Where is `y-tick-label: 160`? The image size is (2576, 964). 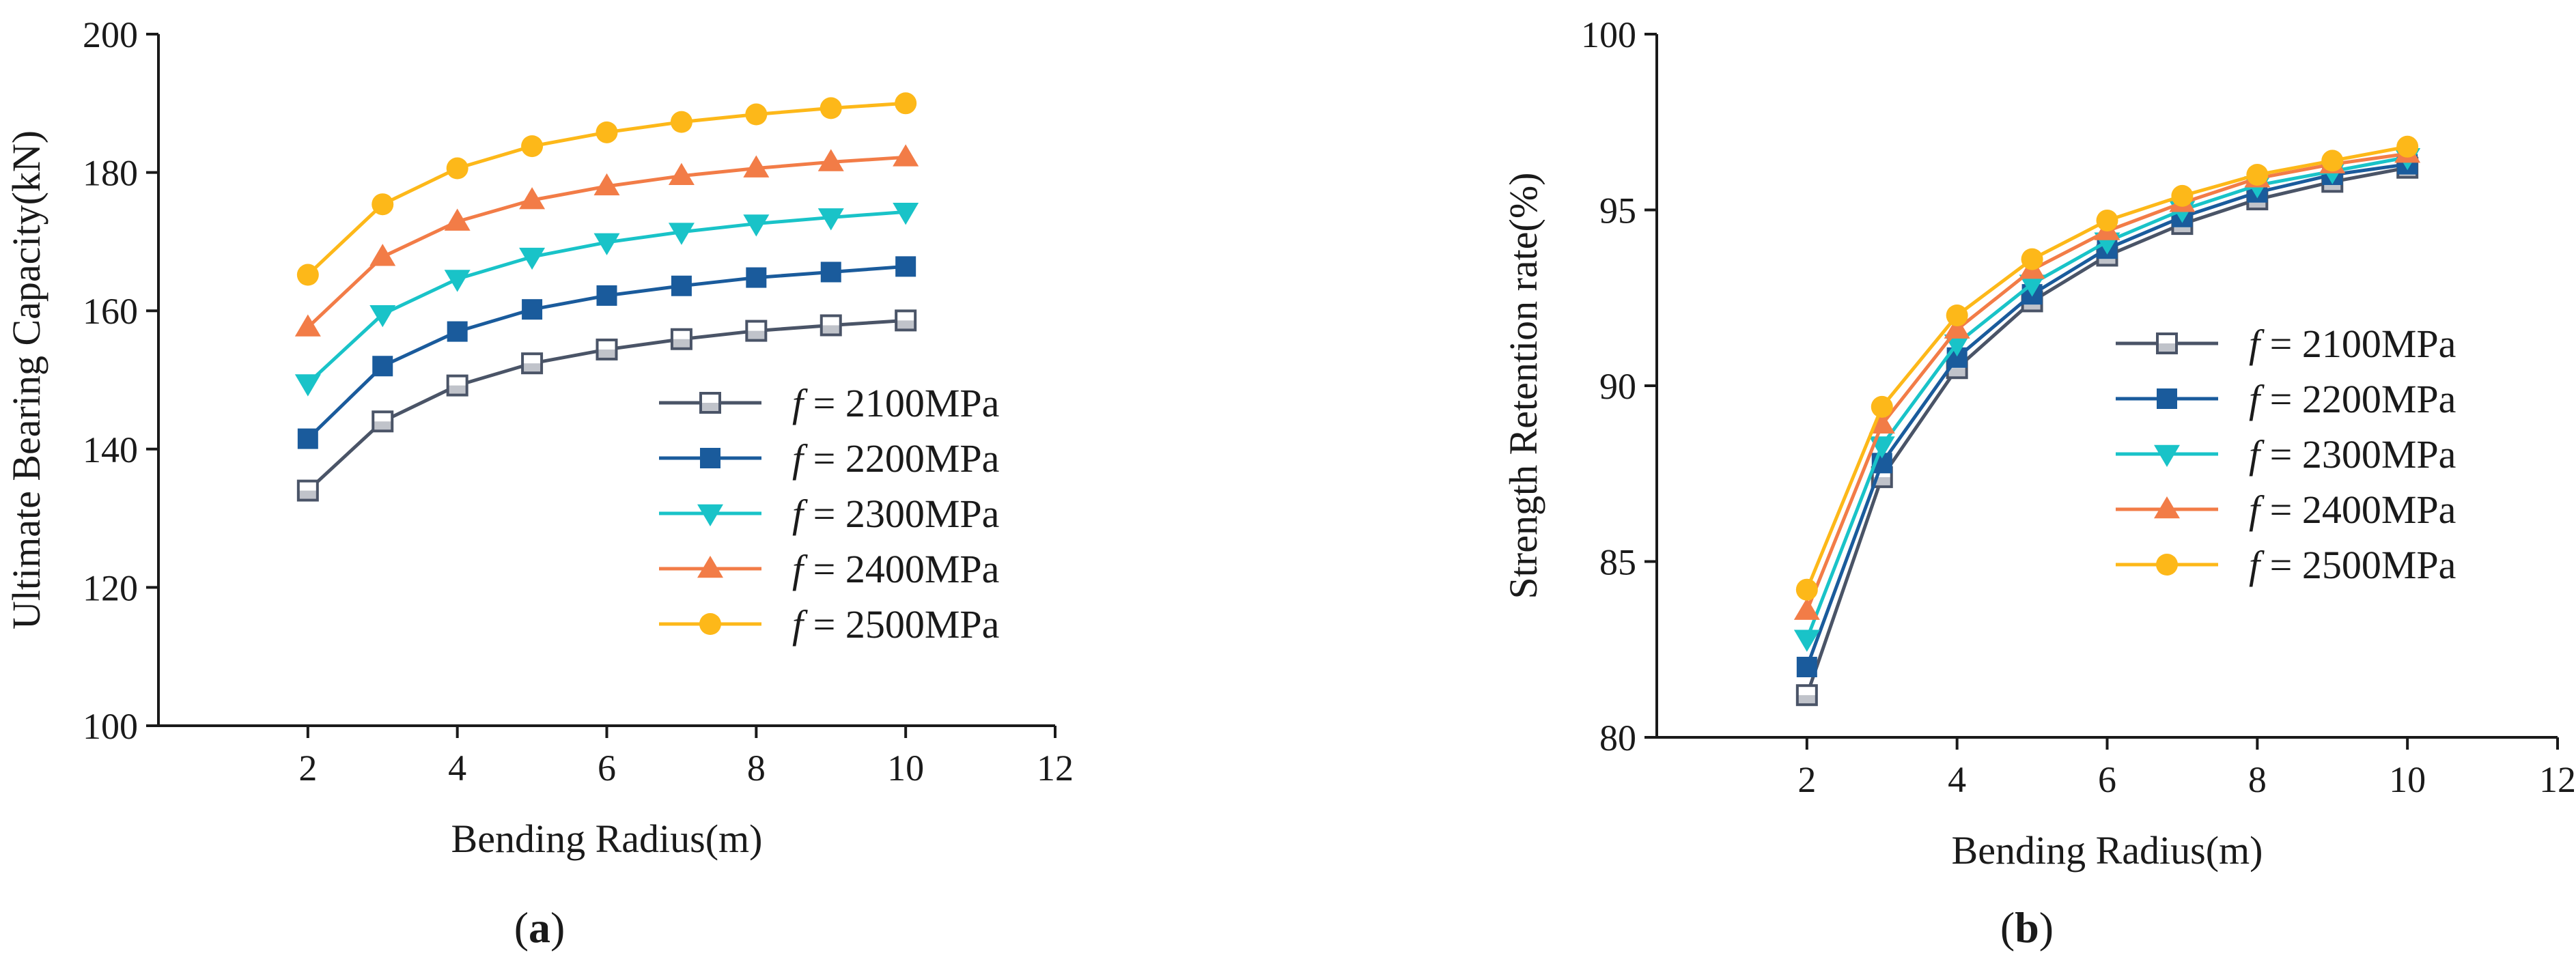
y-tick-label: 160 is located at coordinates (110, 311).